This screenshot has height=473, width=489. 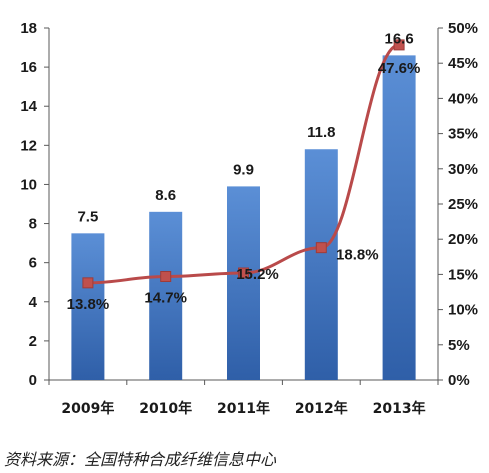 I want to click on left-tick-label: 0, so click(x=33, y=380).